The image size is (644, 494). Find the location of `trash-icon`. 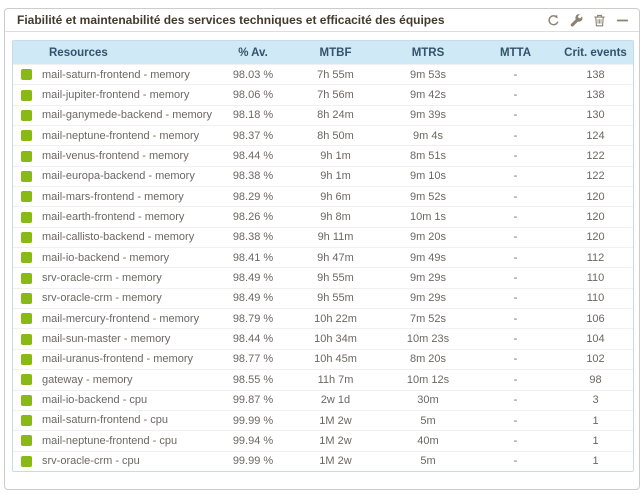

trash-icon is located at coordinates (599, 20).